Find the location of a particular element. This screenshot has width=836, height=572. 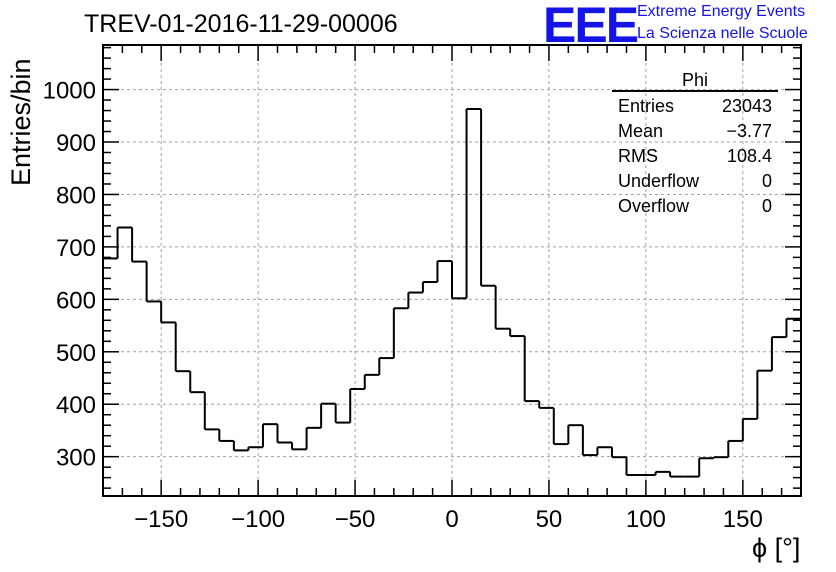

stats-value: −3.77 is located at coordinates (749, 131).